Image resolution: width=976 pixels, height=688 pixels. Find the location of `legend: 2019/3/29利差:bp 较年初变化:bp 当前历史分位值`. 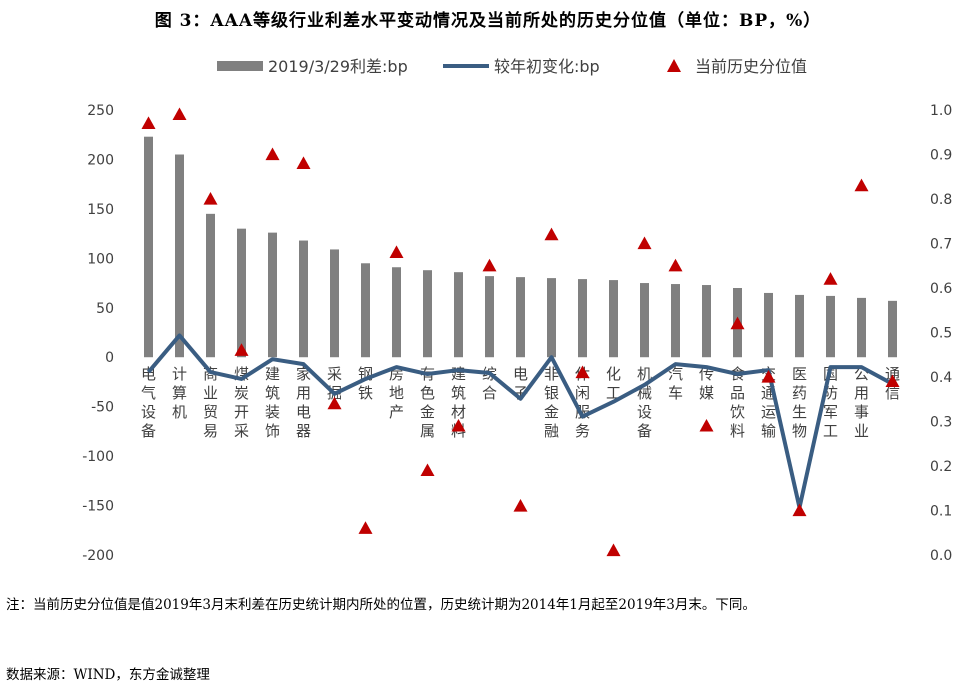

legend: 2019/3/29利差:bp 较年初变化:bp 当前历史分位值 is located at coordinates (512, 66).